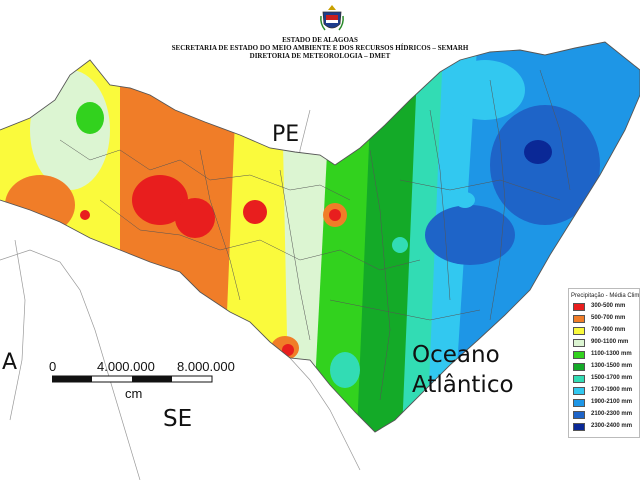  Describe the element at coordinates (612, 414) in the screenshot. I see `legend-label: 2100-2300 mm` at that location.